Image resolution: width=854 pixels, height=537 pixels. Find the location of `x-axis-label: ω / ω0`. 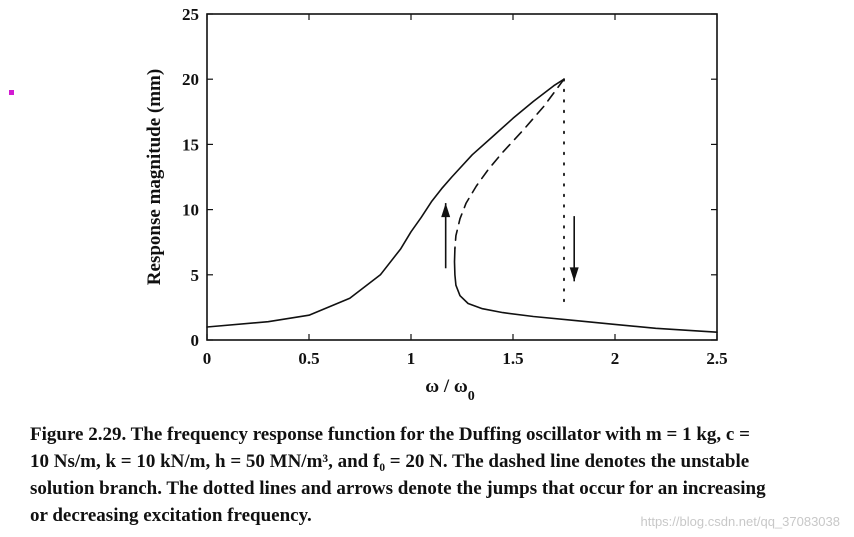

x-axis-label: ω / ω0 is located at coordinates (450, 390).